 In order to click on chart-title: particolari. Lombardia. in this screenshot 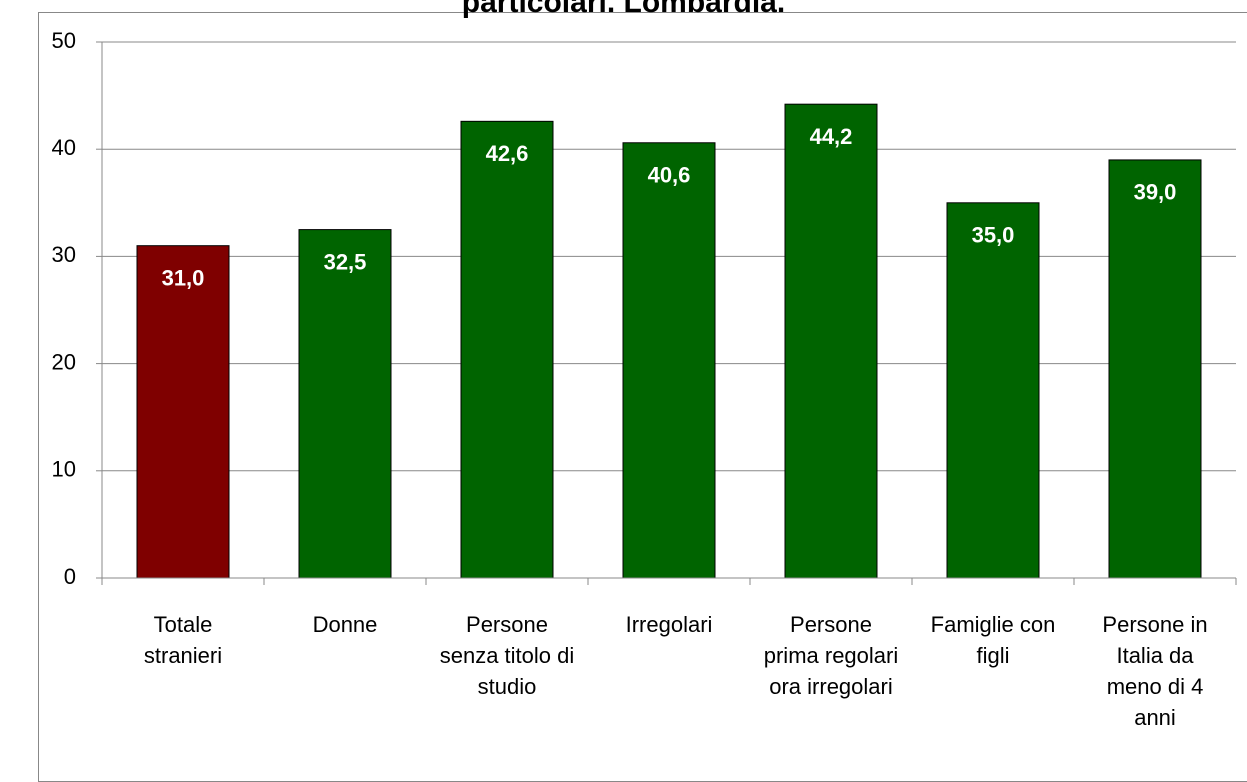, I will do `click(623, 9)`.